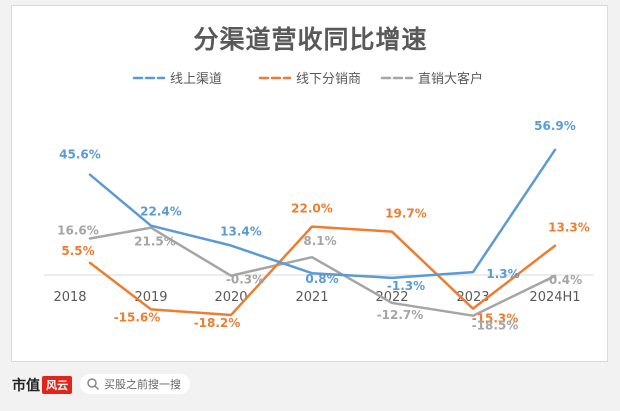 This screenshot has height=411, width=620. I want to click on data-label: -18.2%, so click(217, 323).